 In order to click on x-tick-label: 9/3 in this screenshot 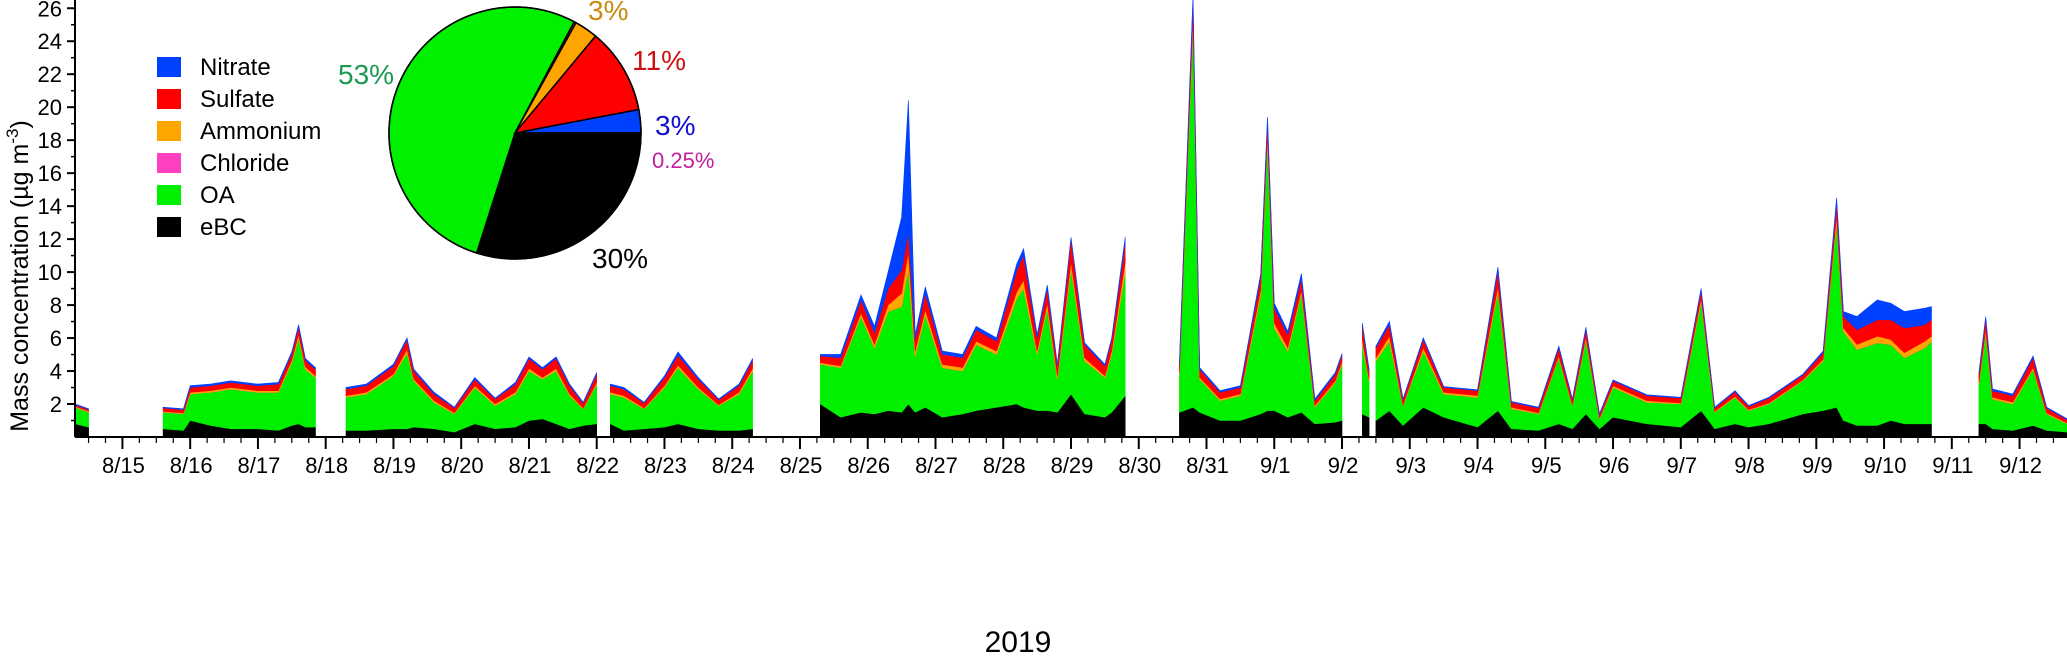, I will do `click(1410, 465)`.